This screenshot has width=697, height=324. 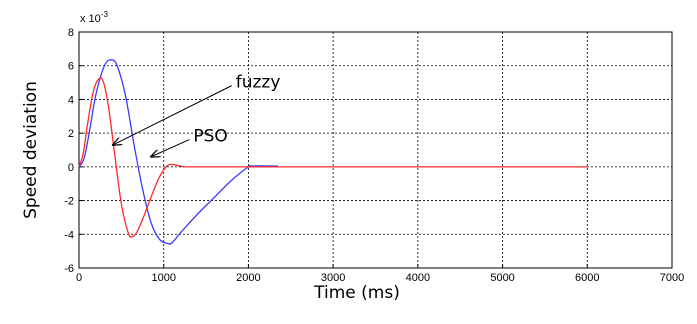 I want to click on annotation-arrow-pso, so click(x=170, y=148).